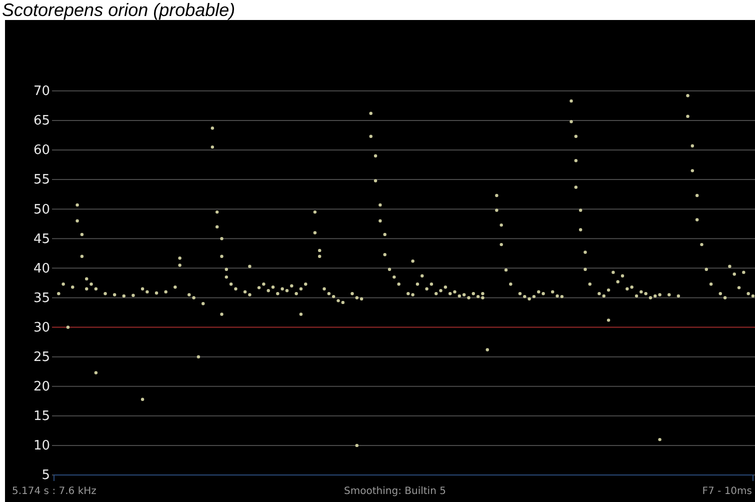 Image resolution: width=755 pixels, height=502 pixels. Describe the element at coordinates (46, 476) in the screenshot. I see `y-tick-label: 5` at that location.